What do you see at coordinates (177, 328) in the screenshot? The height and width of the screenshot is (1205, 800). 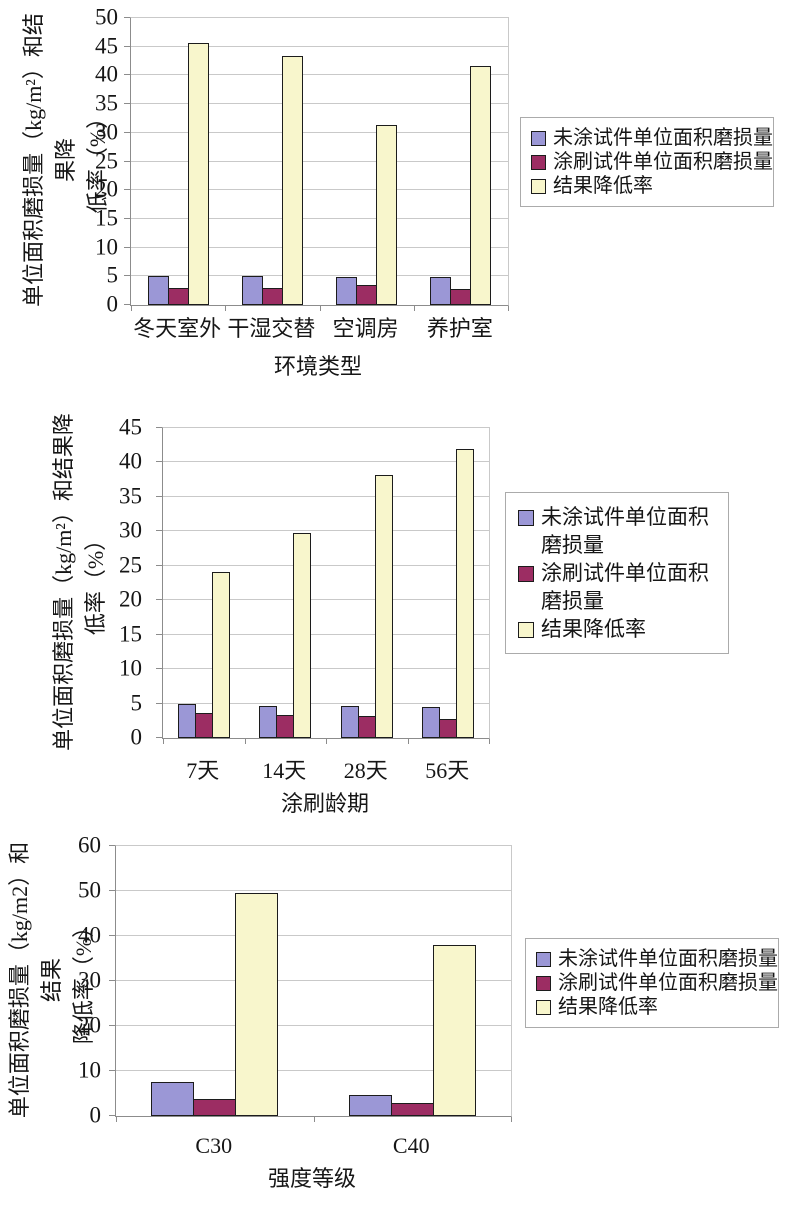 I see `x-category-label: 冬天室外` at bounding box center [177, 328].